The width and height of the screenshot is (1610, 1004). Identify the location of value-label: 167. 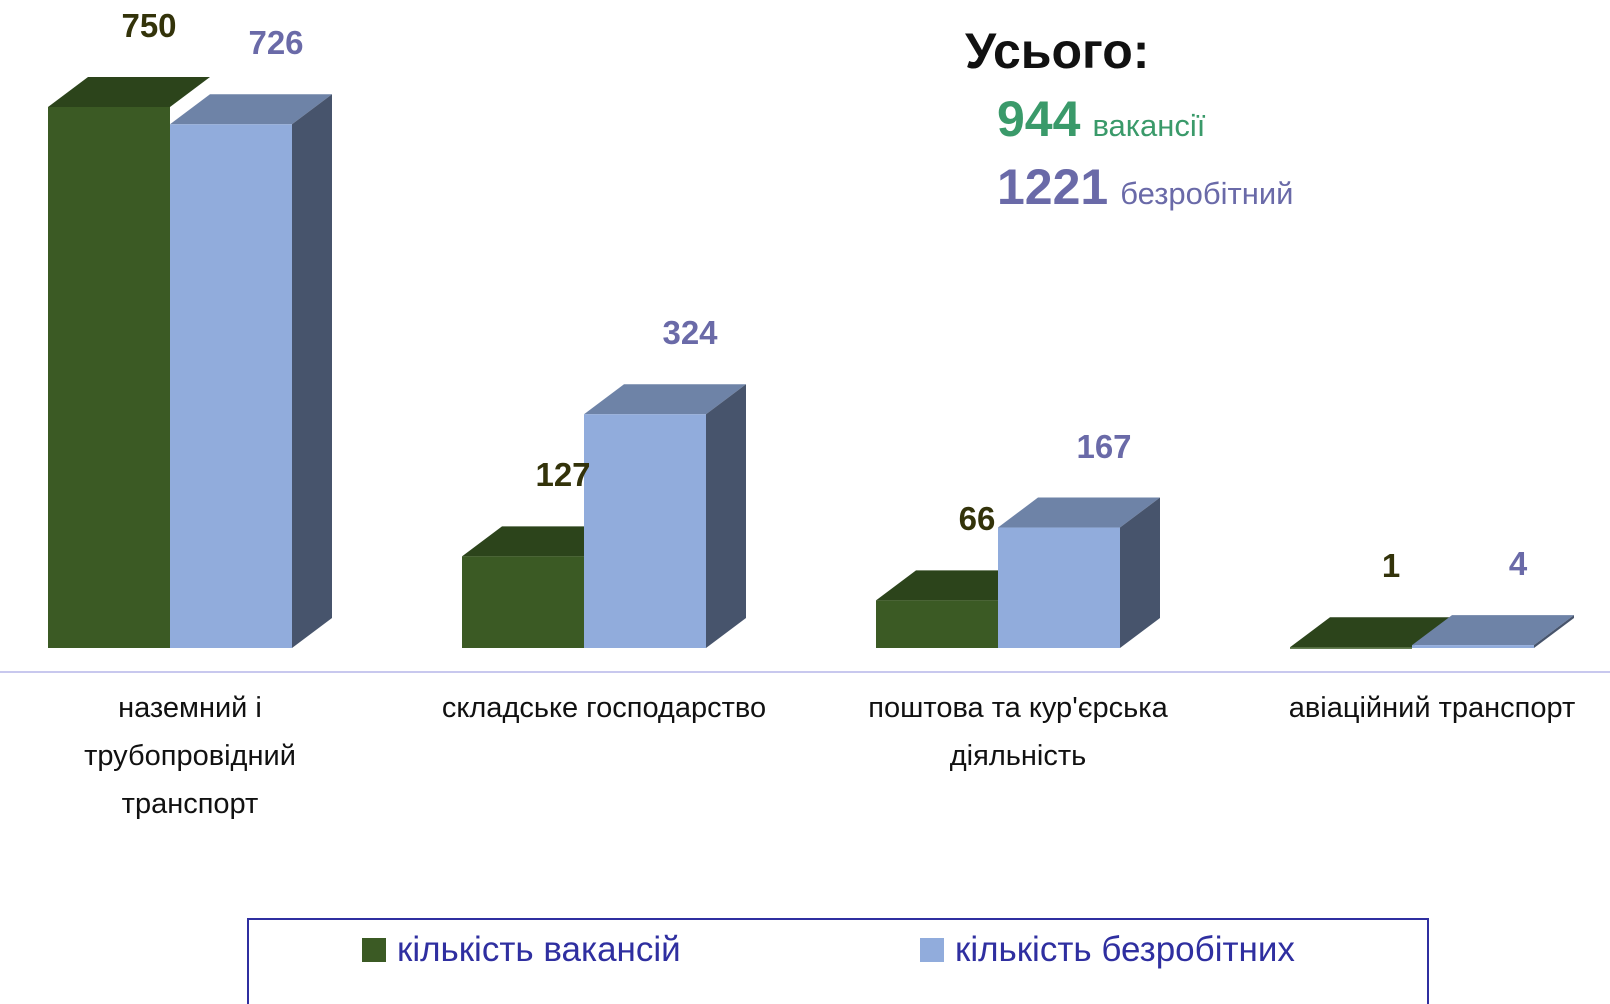
(1104, 446).